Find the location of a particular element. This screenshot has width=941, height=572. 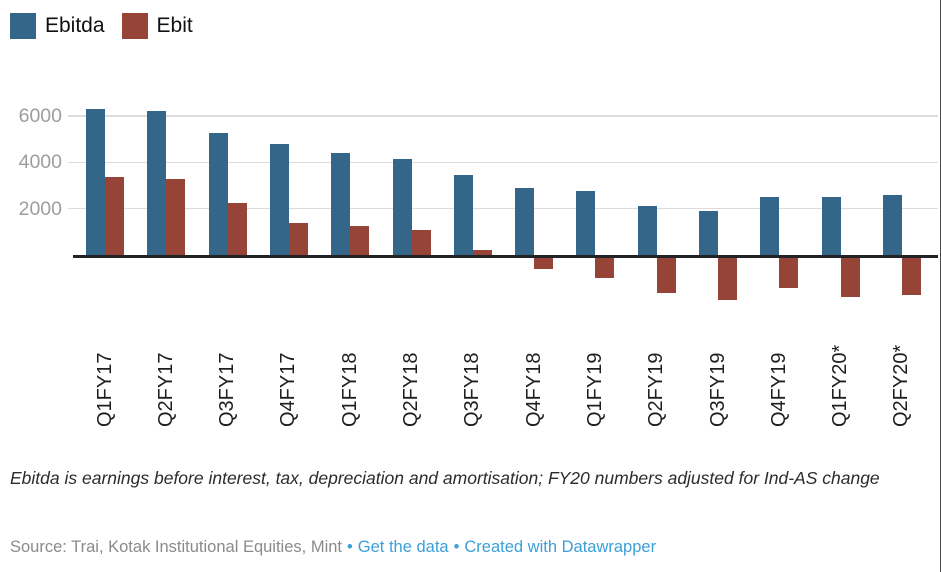

bar-ebitda-q4fy18 is located at coordinates (525, 221).